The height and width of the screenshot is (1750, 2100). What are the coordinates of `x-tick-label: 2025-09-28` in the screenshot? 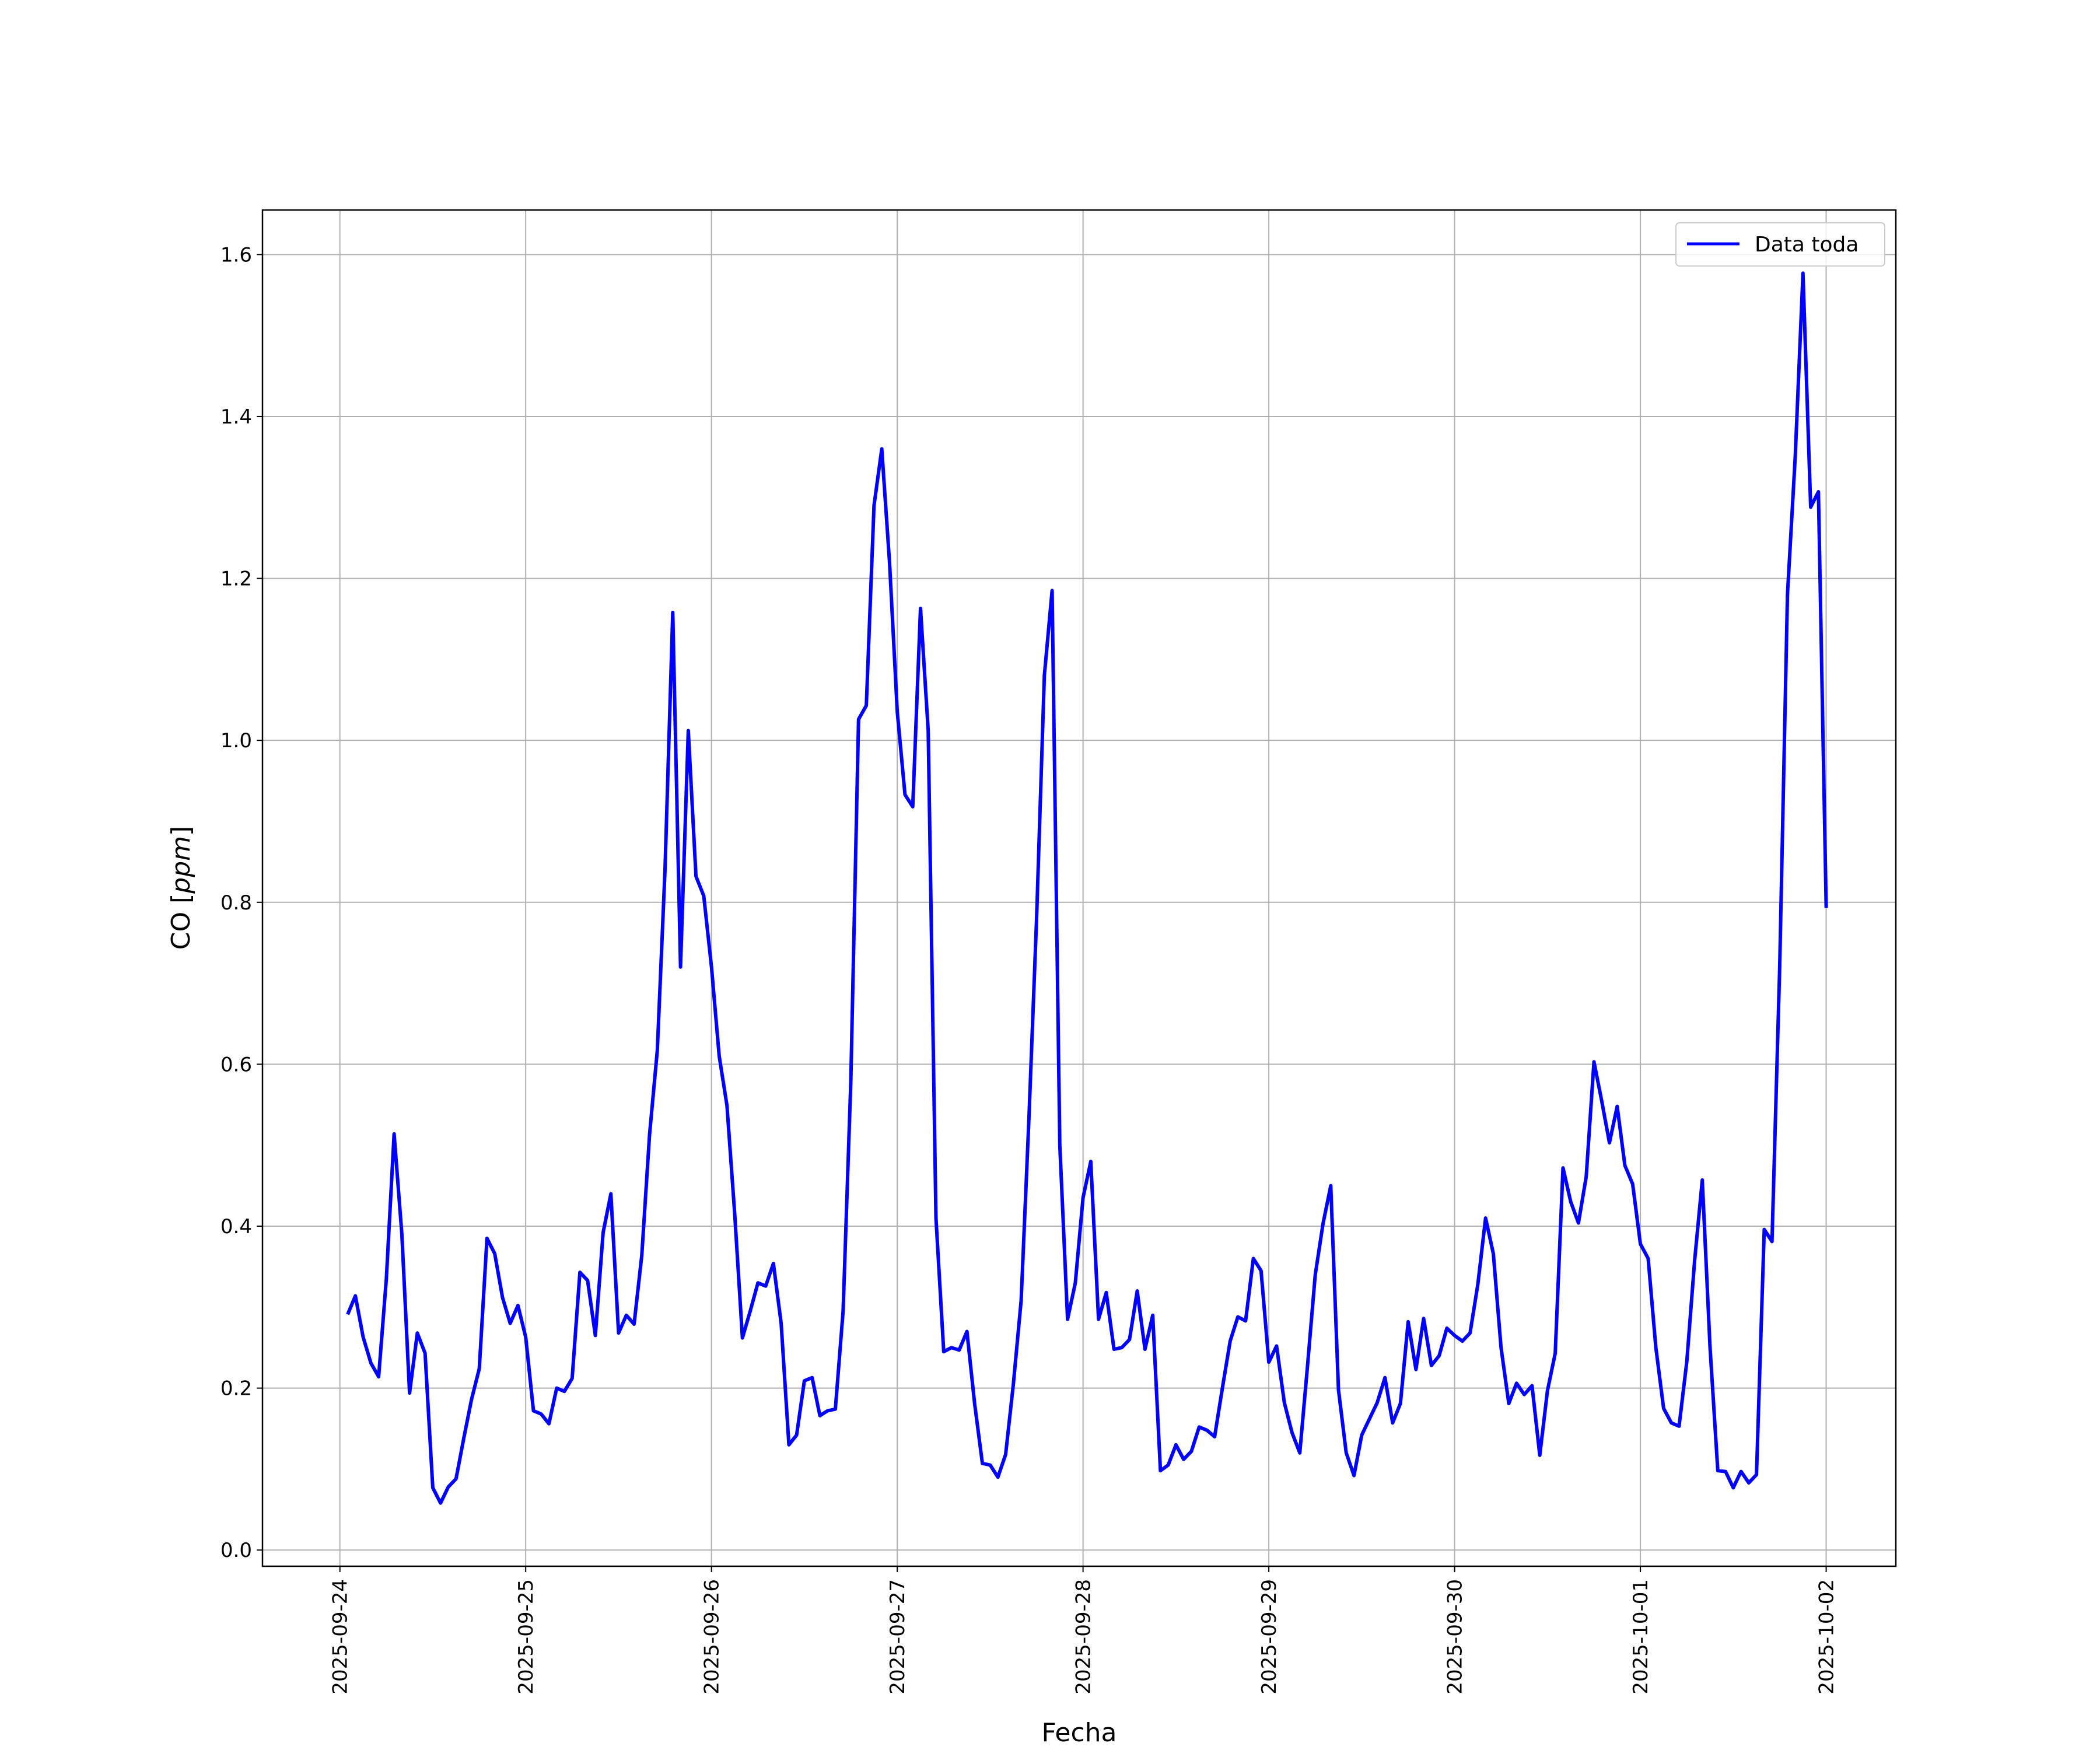 It's located at (1084, 1637).